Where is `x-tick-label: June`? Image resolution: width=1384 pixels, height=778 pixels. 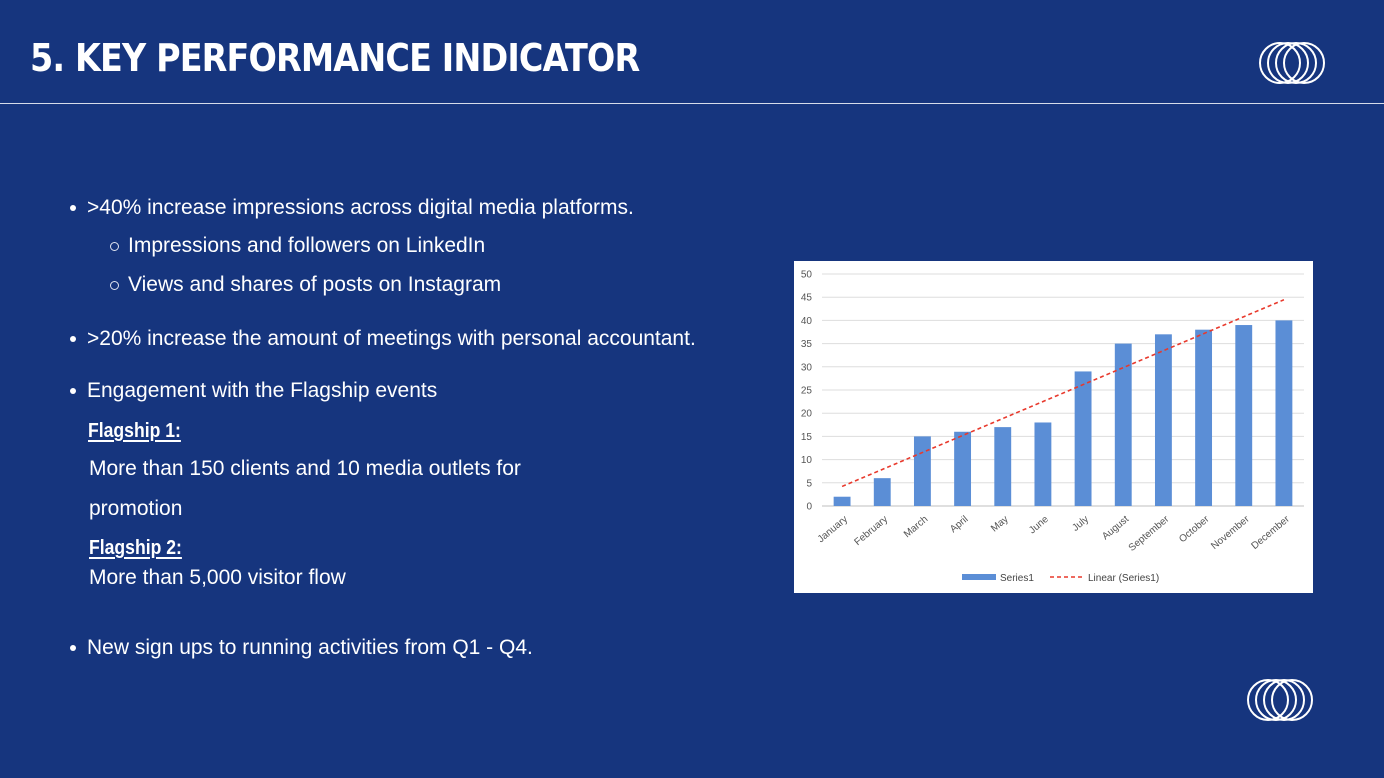 x-tick-label: June is located at coordinates (1039, 525).